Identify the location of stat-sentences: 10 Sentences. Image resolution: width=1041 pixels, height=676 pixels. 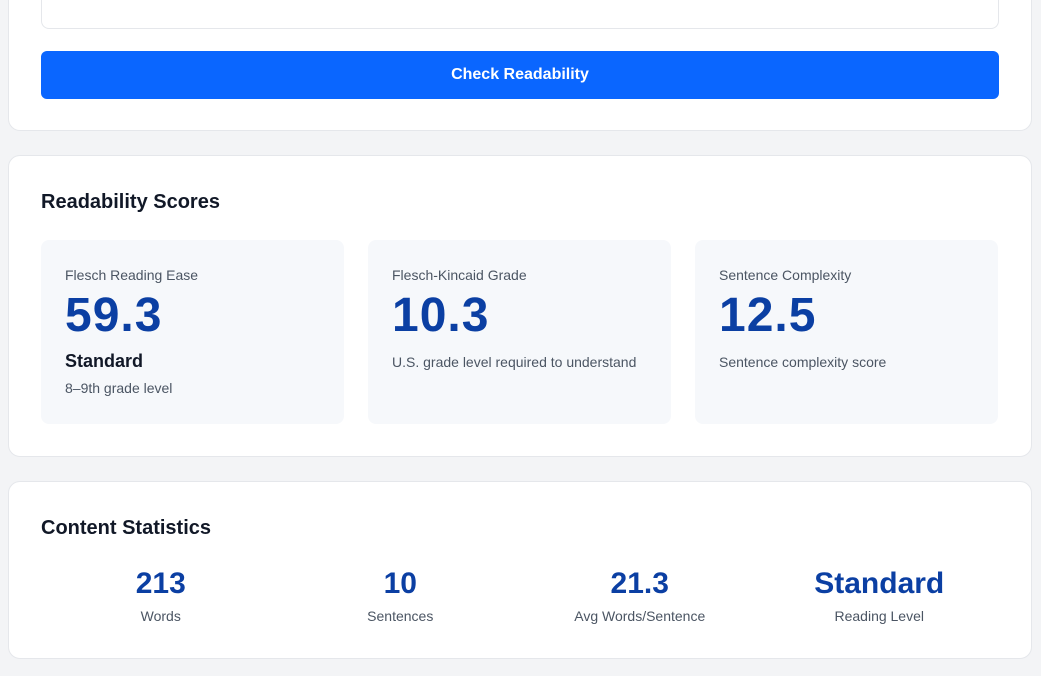
(401, 595).